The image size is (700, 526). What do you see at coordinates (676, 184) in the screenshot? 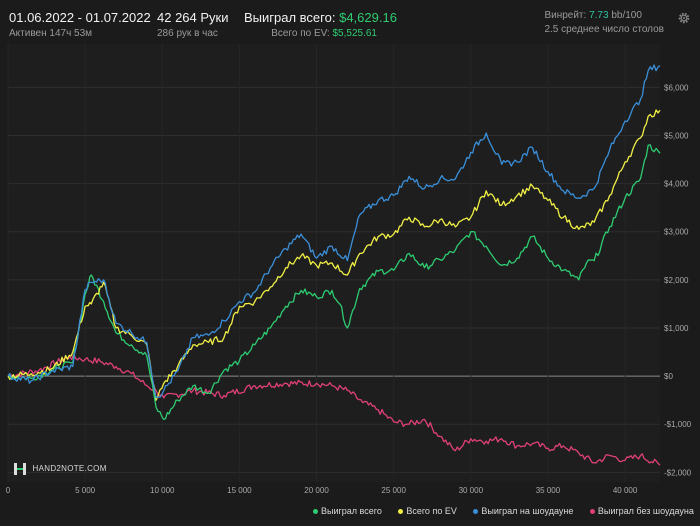
I see `y-tick-label: $4,000` at bounding box center [676, 184].